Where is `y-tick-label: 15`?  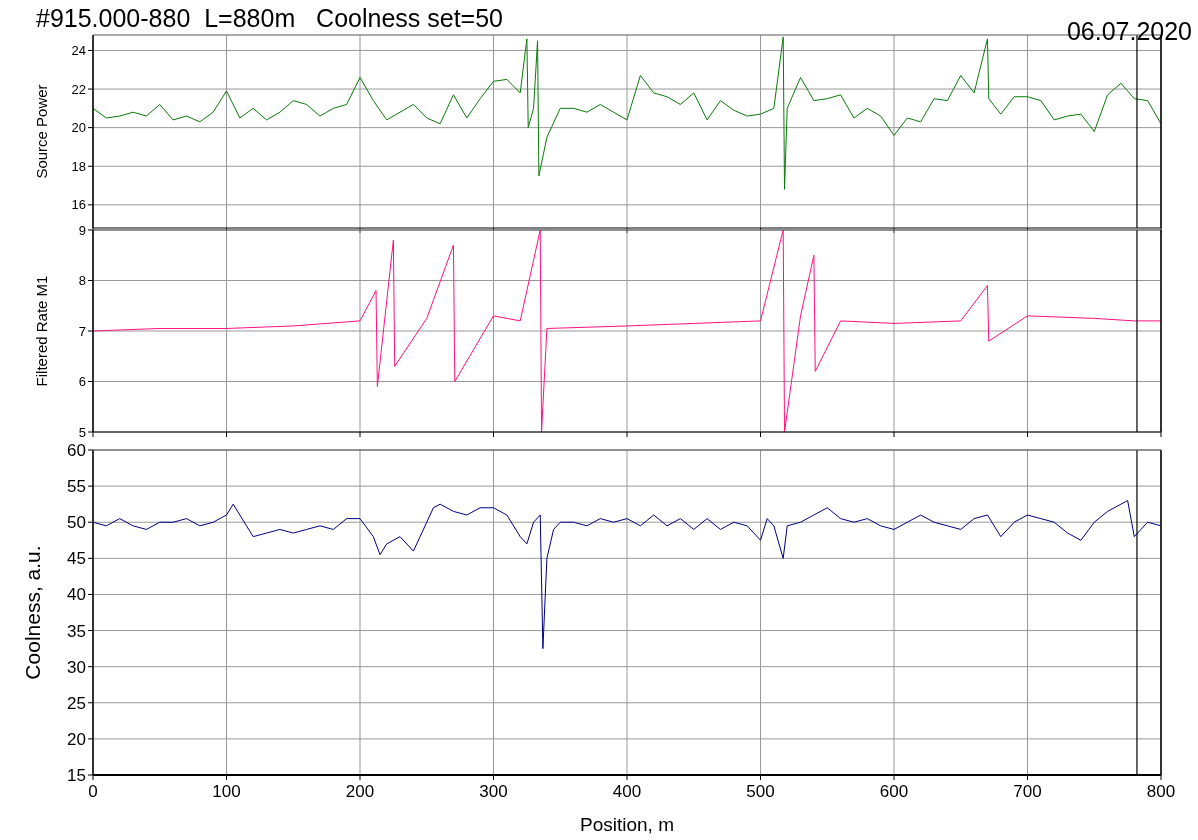
y-tick-label: 15 is located at coordinates (76, 775).